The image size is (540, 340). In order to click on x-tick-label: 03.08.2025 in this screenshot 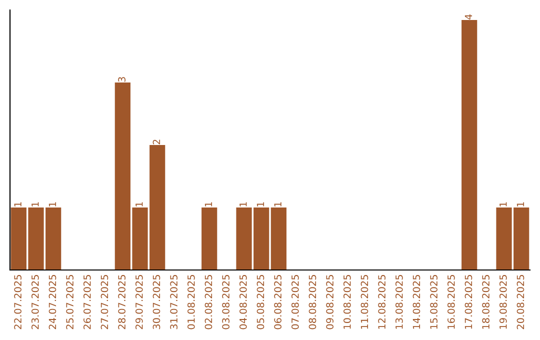, I will do `click(226, 302)`.